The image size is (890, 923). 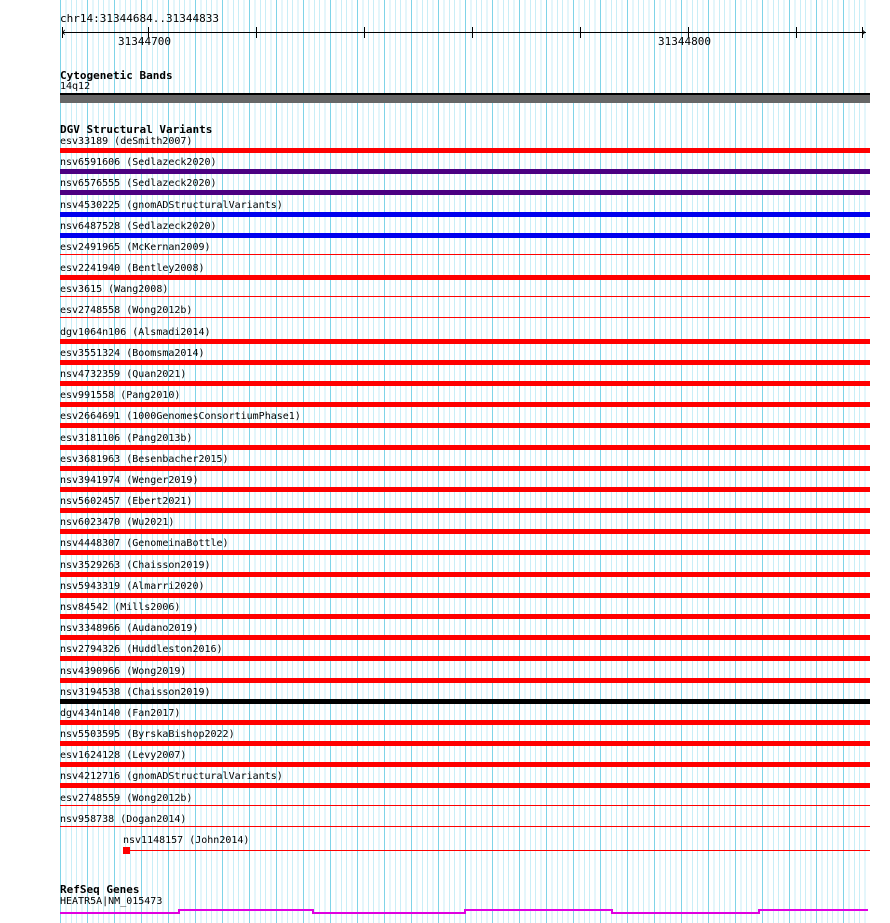 I want to click on dgv-track-label: nsv6591606 (Sedlazeck2020), so click(x=138, y=162).